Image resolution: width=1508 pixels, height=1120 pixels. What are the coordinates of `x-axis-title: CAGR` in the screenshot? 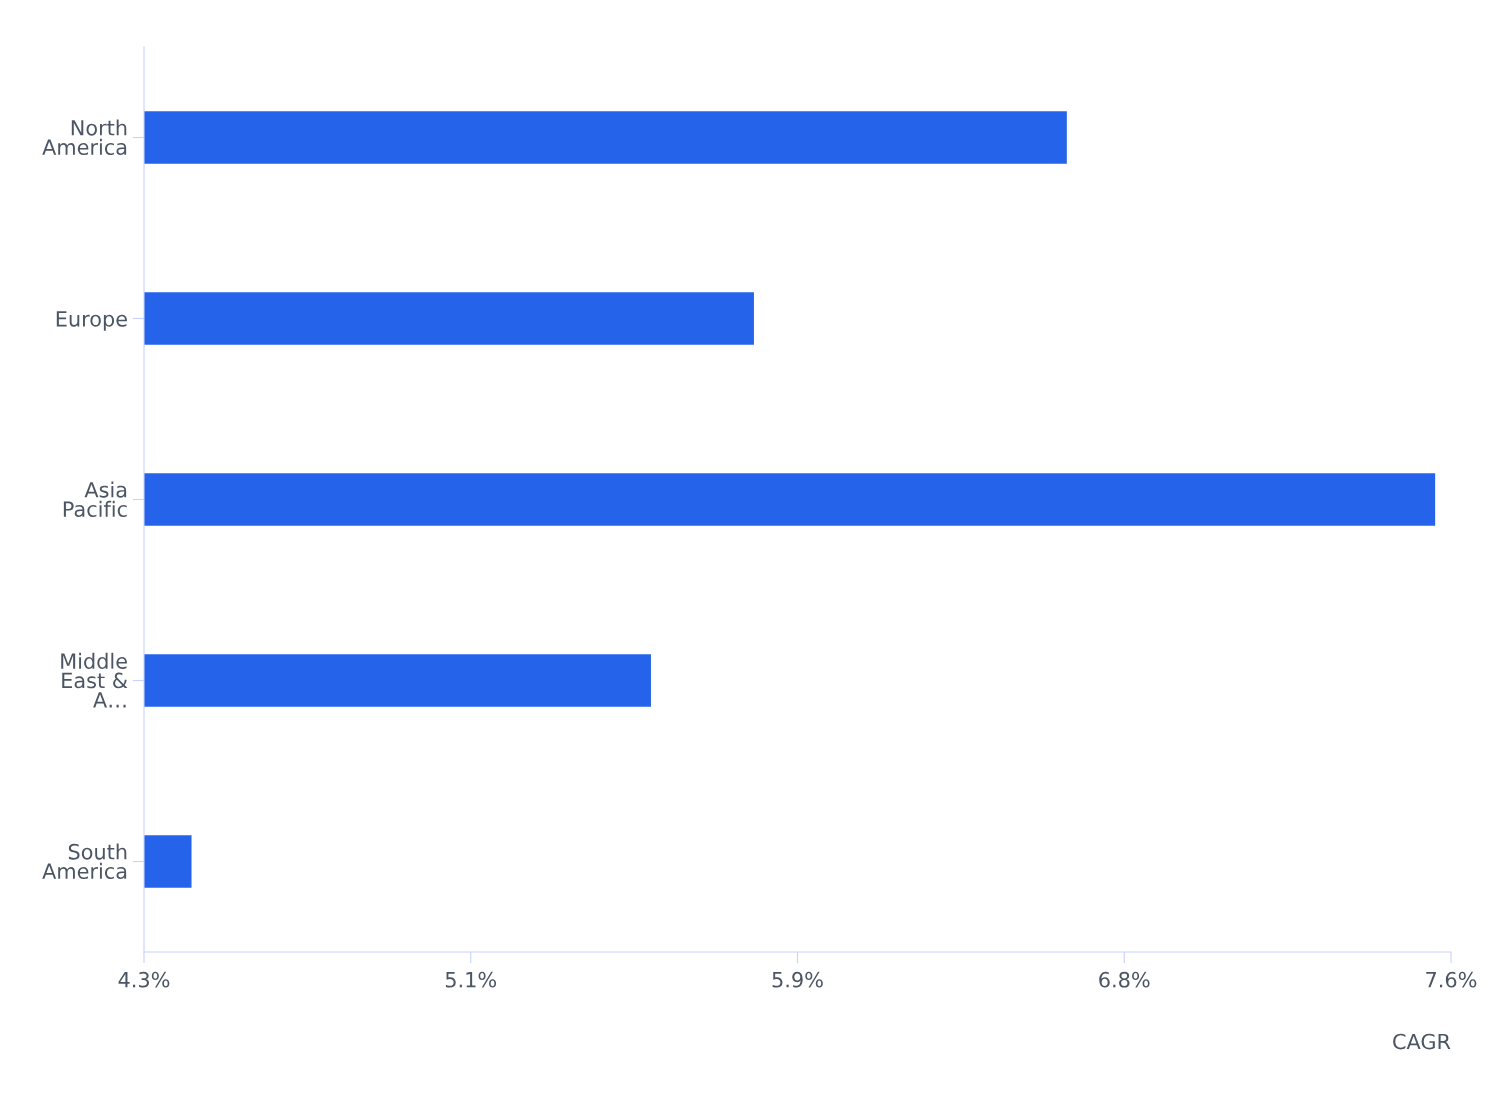 It's located at (1422, 1041).